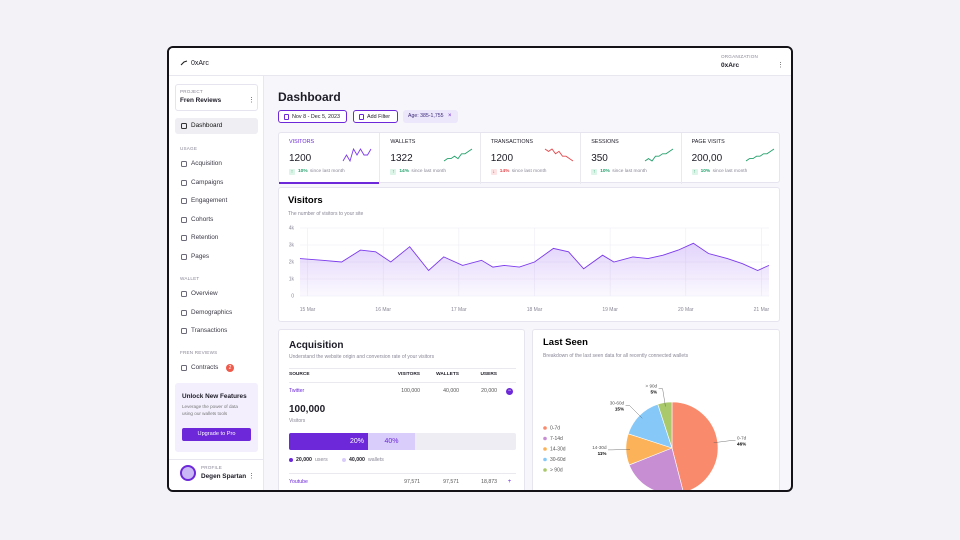 The height and width of the screenshot is (540, 960). I want to click on row-cell: 40,000, so click(451, 391).